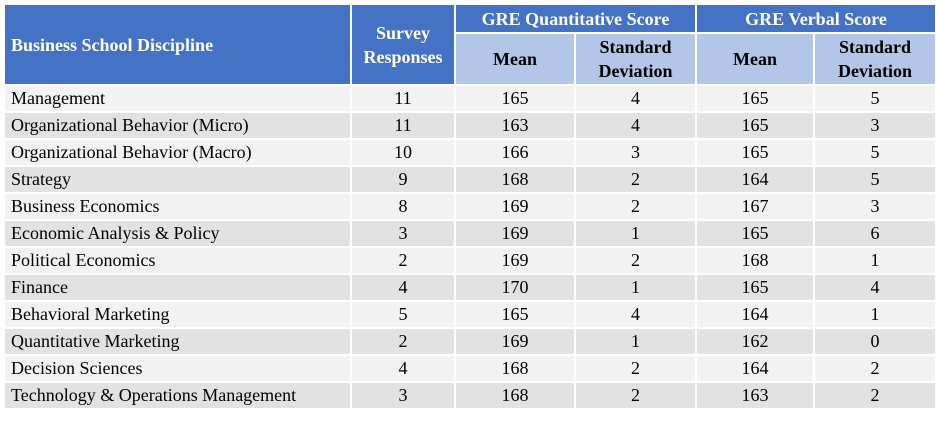 This screenshot has height=440, width=936. I want to click on table-row: Quantitative Marketing 2 169 1 162 0, so click(469, 341).